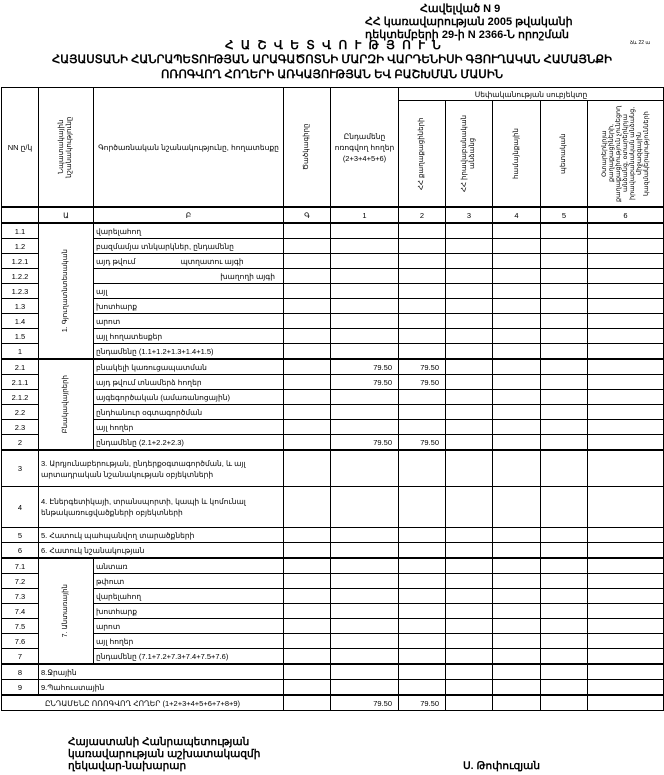 This screenshot has height=775, width=664. I want to click on col-header-purpose: Նպատակային նշանակությունը, so click(65, 147).